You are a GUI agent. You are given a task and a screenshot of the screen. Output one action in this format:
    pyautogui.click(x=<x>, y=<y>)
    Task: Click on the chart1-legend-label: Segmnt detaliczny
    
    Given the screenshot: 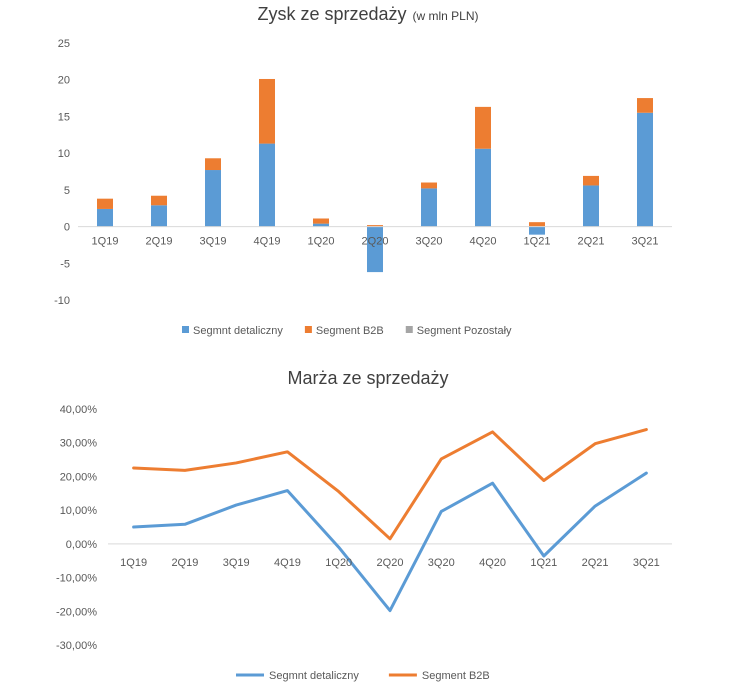 What is the action you would take?
    pyautogui.click(x=238, y=331)
    